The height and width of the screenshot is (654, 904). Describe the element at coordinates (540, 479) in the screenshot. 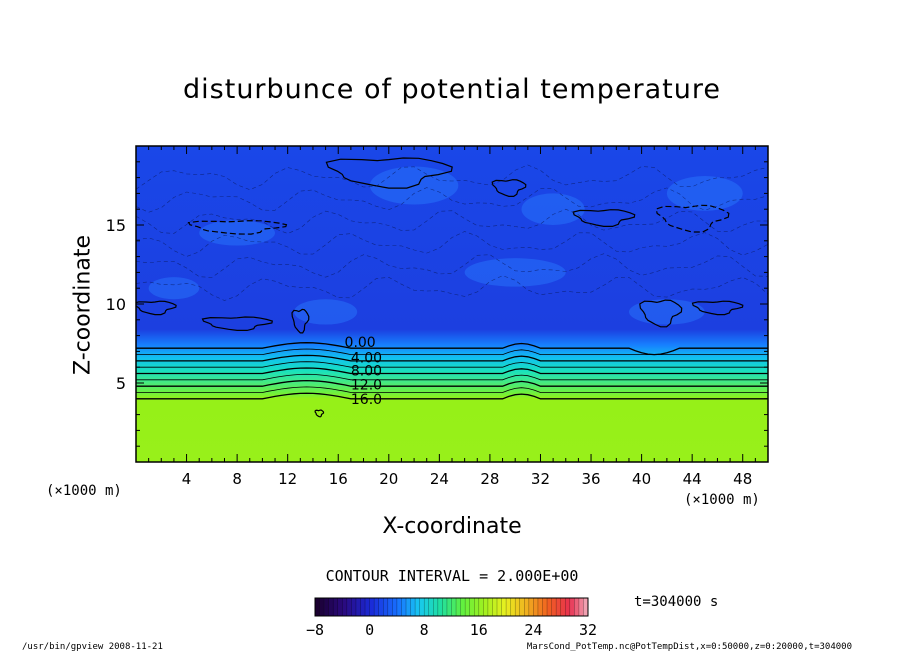

I see `x-tick-label: 32` at that location.